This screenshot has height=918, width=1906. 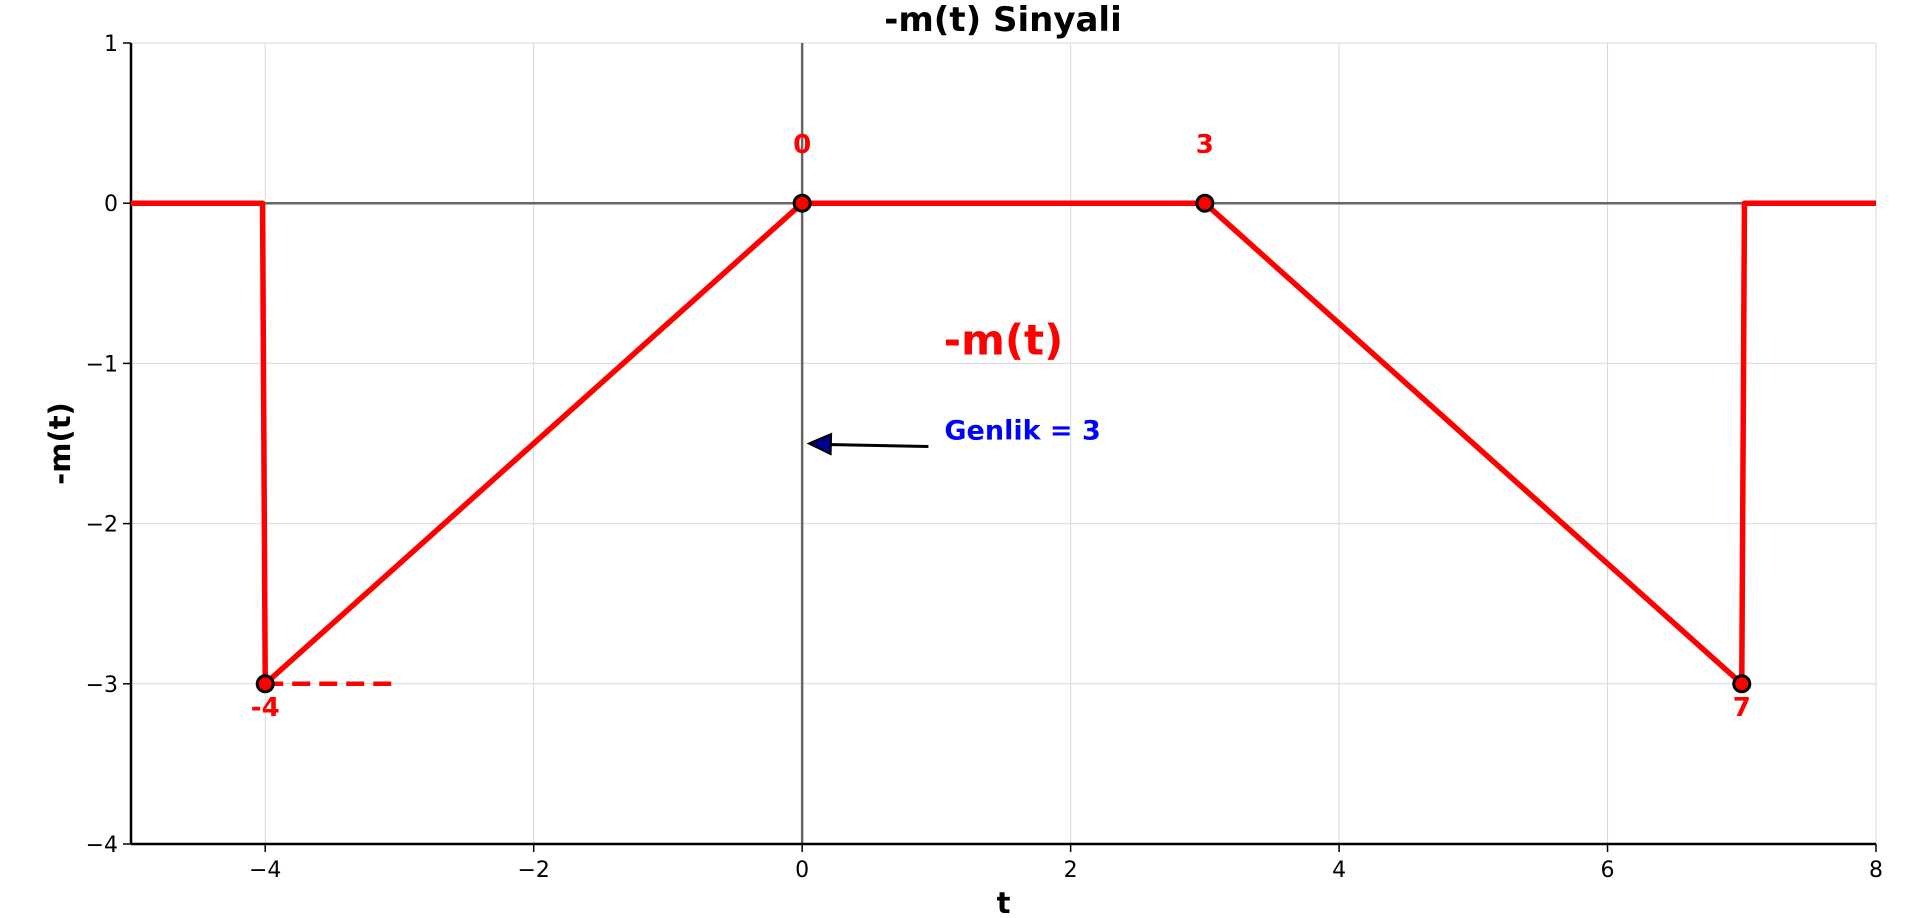 I want to click on data-point-label: -4, so click(x=265, y=708).